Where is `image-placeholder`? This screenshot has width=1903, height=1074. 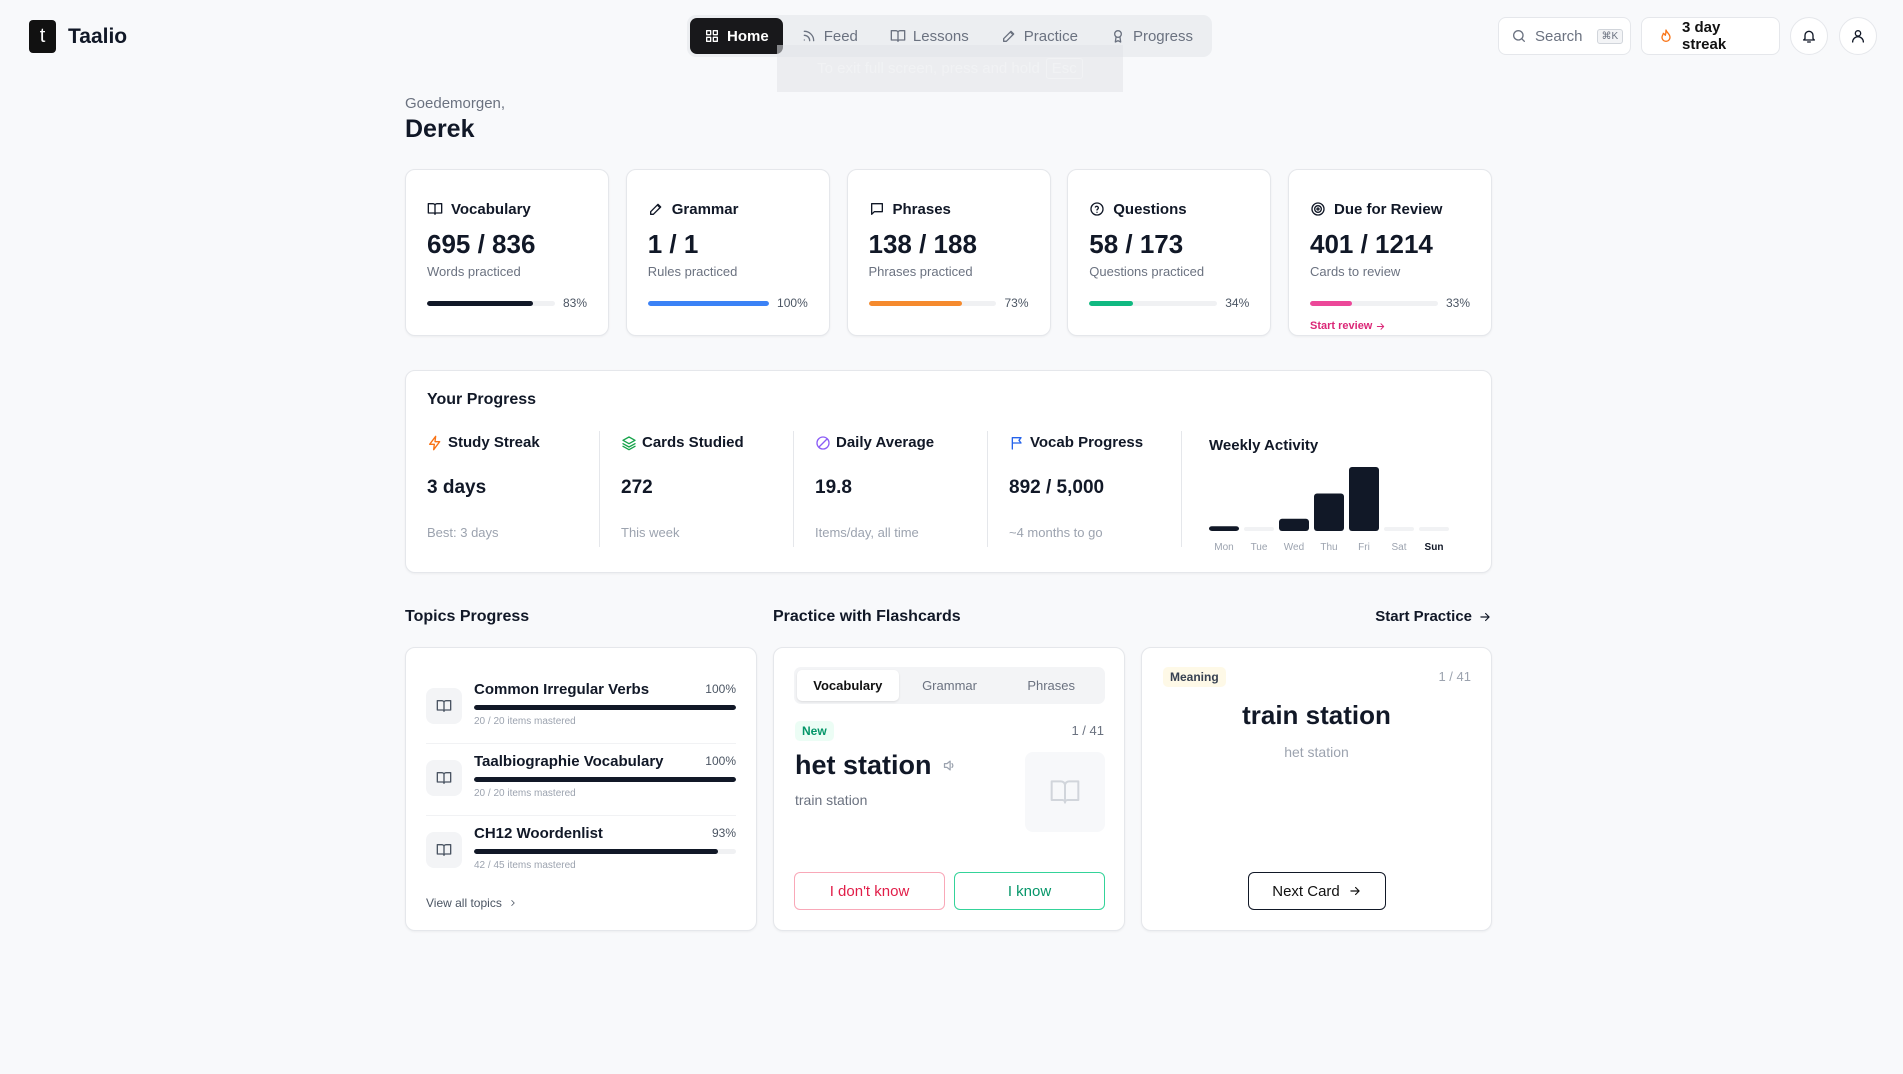
image-placeholder is located at coordinates (1065, 792).